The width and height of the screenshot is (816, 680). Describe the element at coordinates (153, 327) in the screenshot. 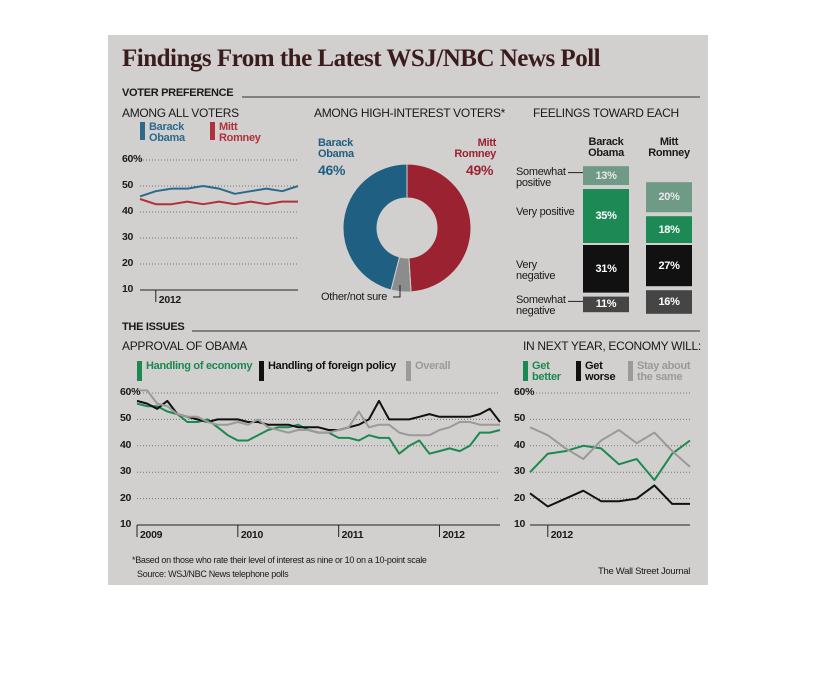

I see `section-title: THE ISSUES` at that location.